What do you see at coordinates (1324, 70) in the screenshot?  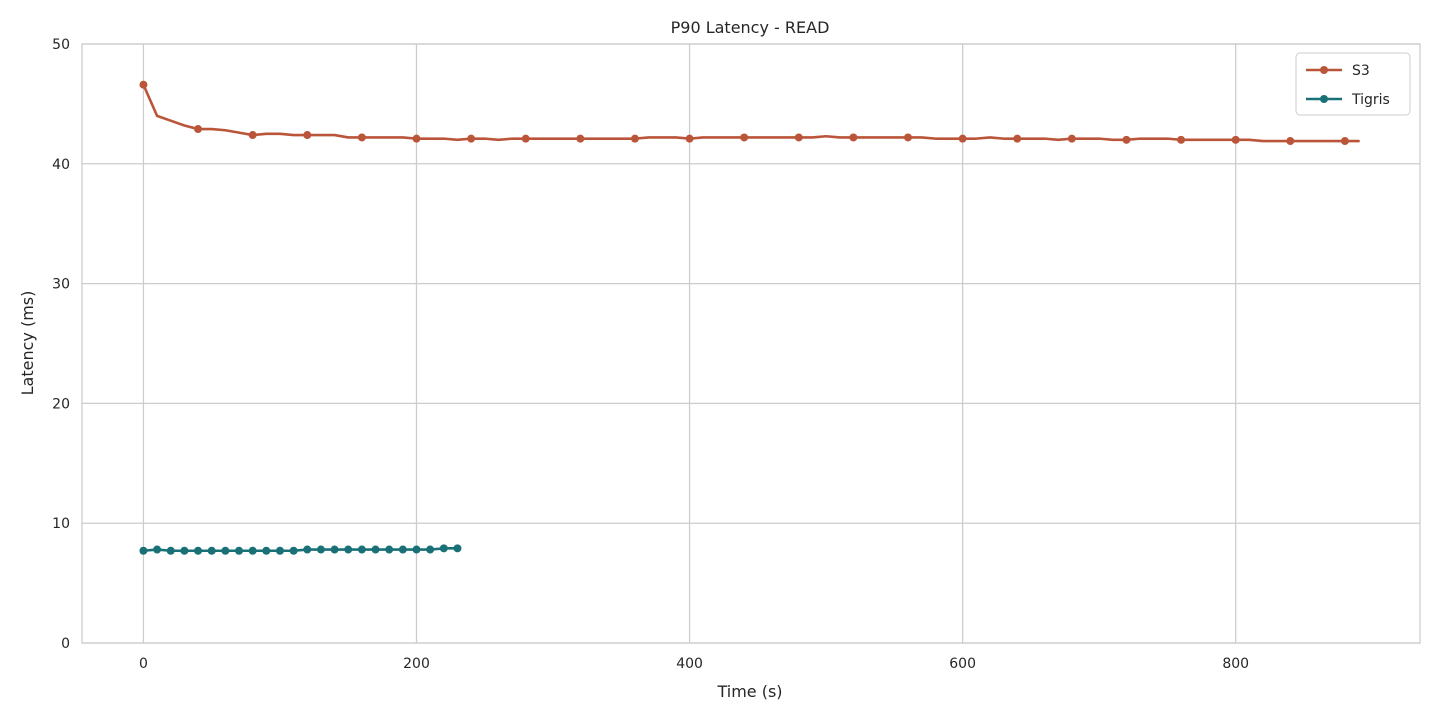 I see `legend-marker-s3` at bounding box center [1324, 70].